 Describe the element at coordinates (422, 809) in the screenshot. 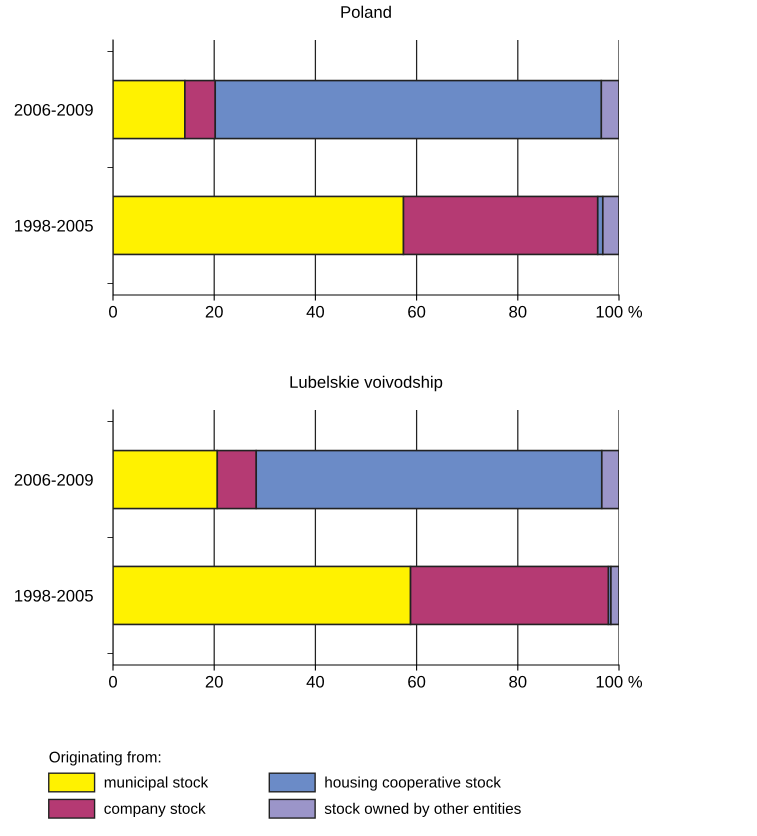

I see `legend-label: stock owned by other entities` at that location.